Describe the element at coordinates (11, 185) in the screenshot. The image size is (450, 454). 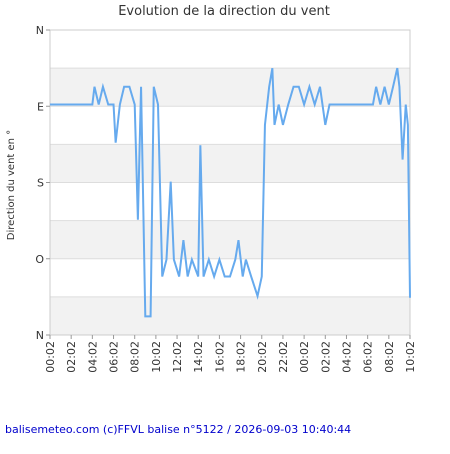
I see `y-axis-label: Direction du vent en °` at that location.